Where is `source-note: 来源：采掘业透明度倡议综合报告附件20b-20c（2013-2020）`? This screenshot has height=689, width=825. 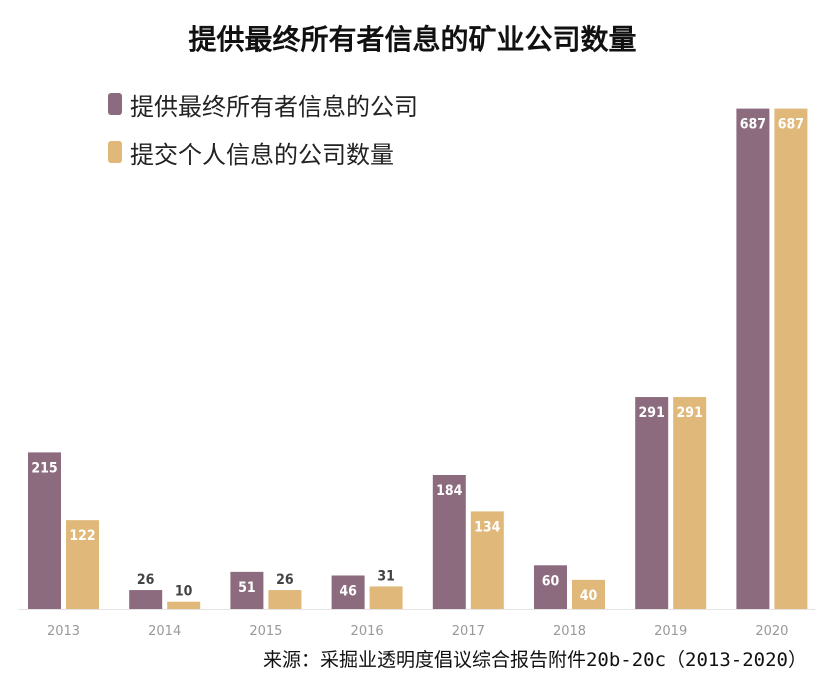
source-note: 来源：采掘业透明度倡议综合报告附件20b-20c（2013-2020） is located at coordinates (534, 660).